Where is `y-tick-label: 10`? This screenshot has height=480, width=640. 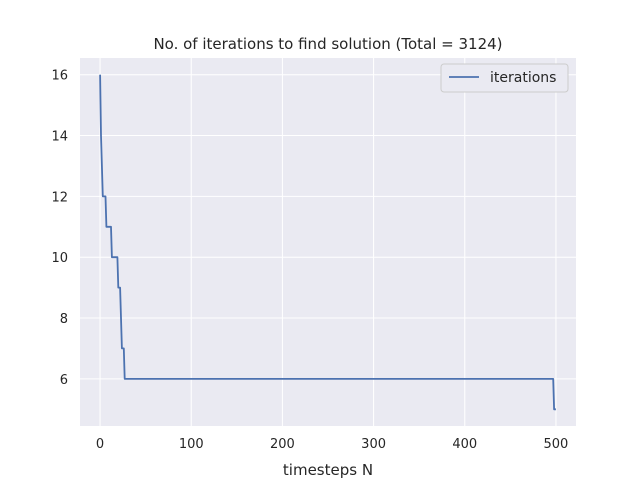 y-tick-label: 10 is located at coordinates (59, 258).